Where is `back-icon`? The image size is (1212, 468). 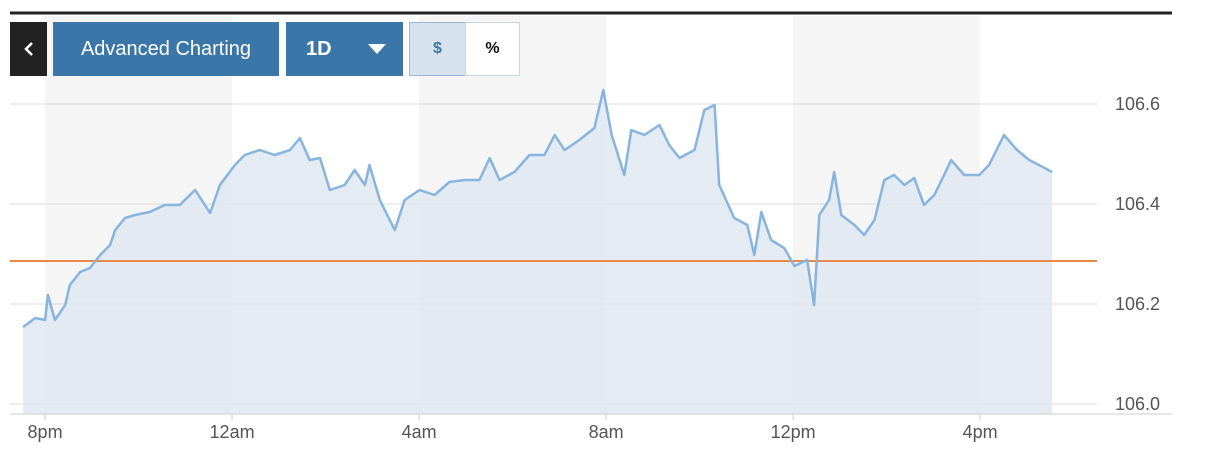
back-icon is located at coordinates (28, 49).